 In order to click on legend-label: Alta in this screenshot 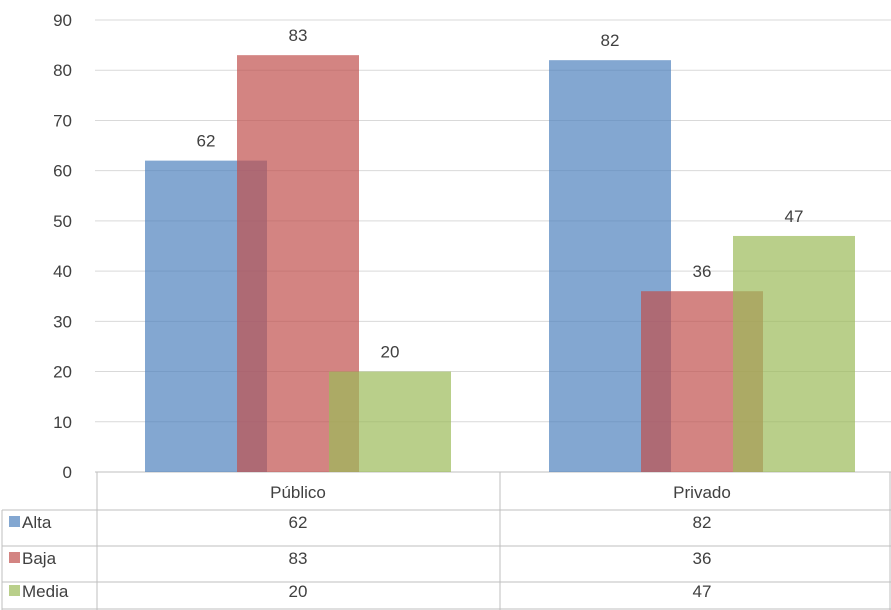, I will do `click(37, 522)`.